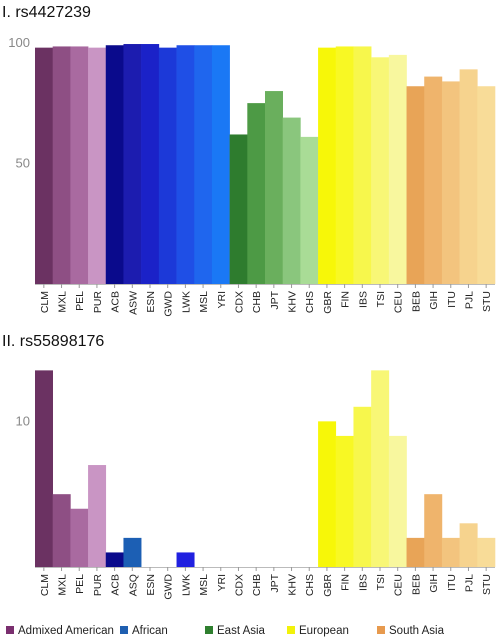 The height and width of the screenshot is (640, 498). I want to click on legend-label: East Asia, so click(241, 631).